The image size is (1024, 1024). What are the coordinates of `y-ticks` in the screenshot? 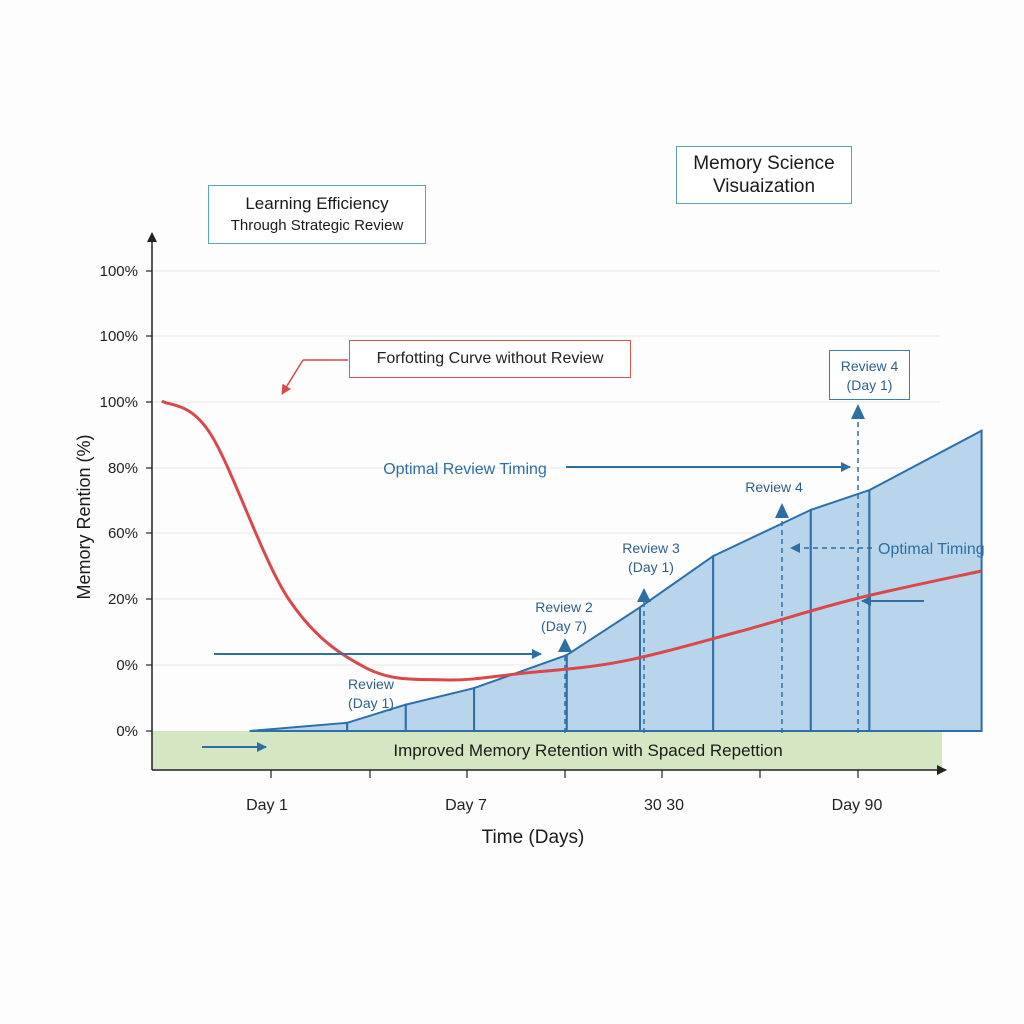 It's located at (149, 501).